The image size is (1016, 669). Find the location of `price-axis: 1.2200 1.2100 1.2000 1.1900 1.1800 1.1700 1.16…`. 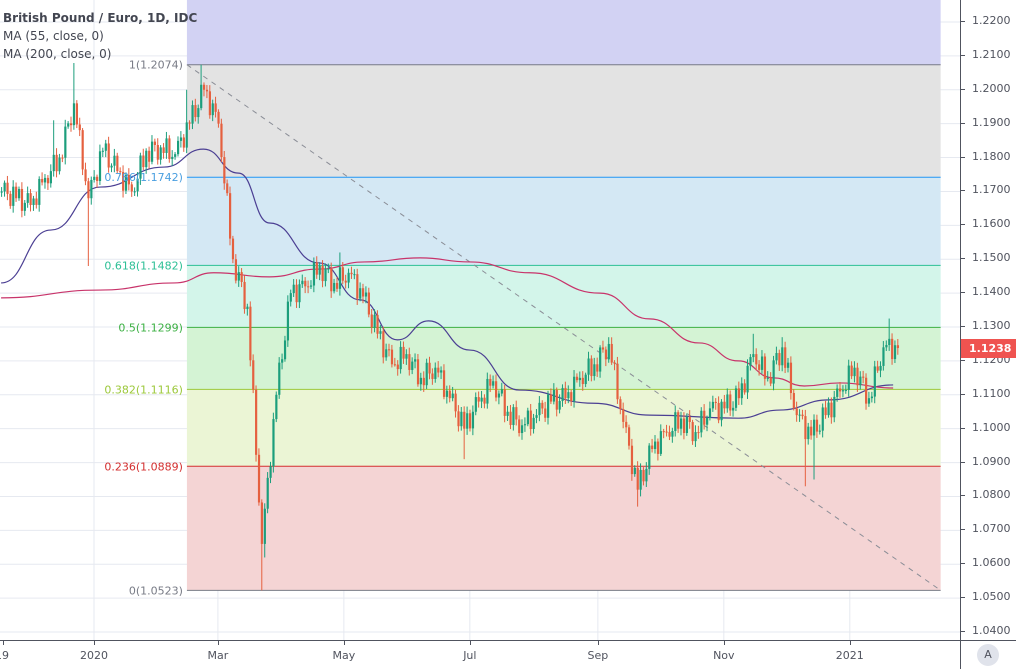

price-axis: 1.2200 1.2100 1.2000 1.1900 1.1800 1.1700 1.16… is located at coordinates (988, 320).